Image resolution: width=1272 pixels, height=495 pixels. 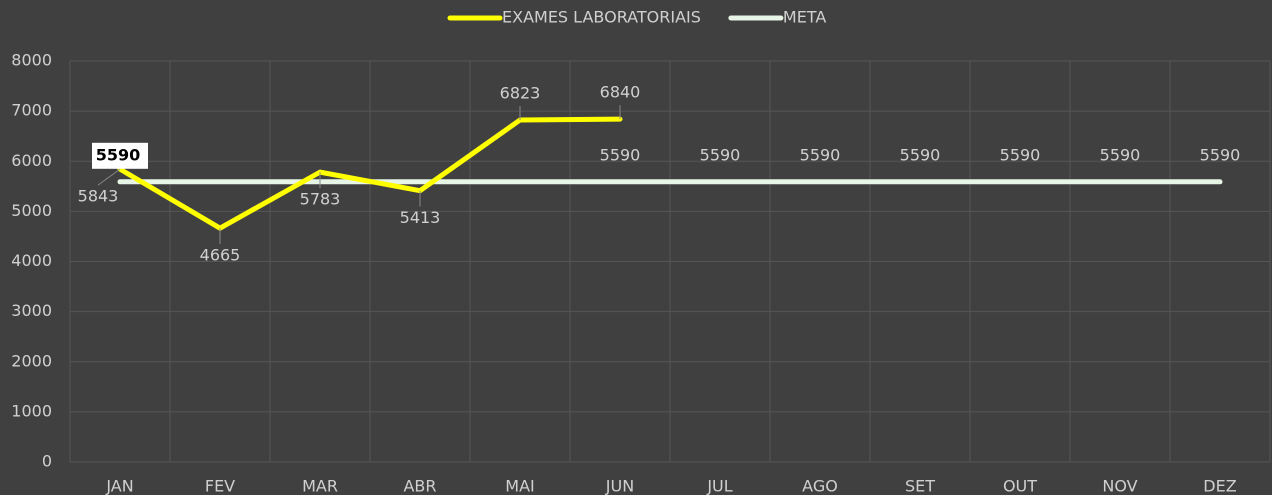 What do you see at coordinates (519, 486) in the screenshot?
I see `x-tick-label: MAI` at bounding box center [519, 486].